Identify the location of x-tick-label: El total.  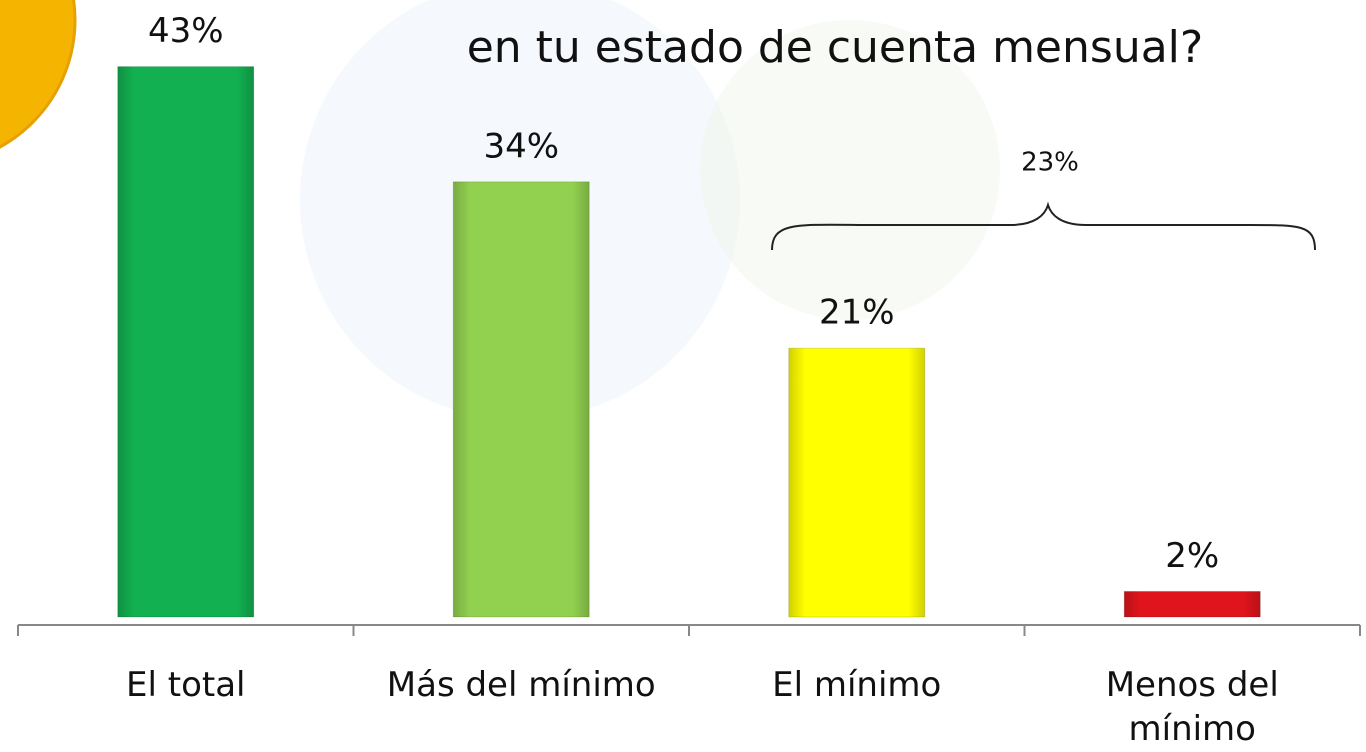
(186, 685).